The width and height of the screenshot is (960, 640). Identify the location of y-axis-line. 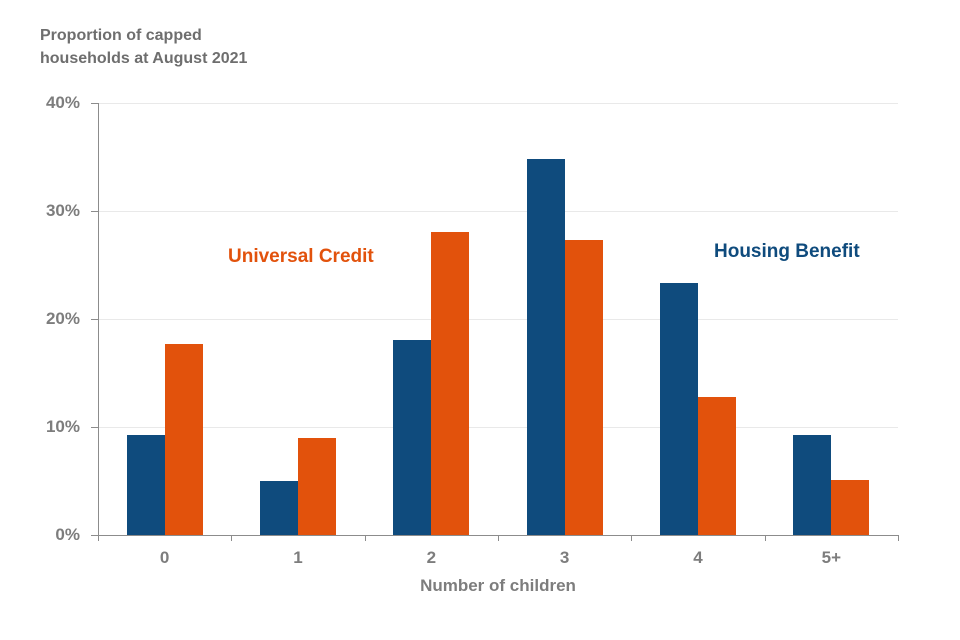
(98, 319).